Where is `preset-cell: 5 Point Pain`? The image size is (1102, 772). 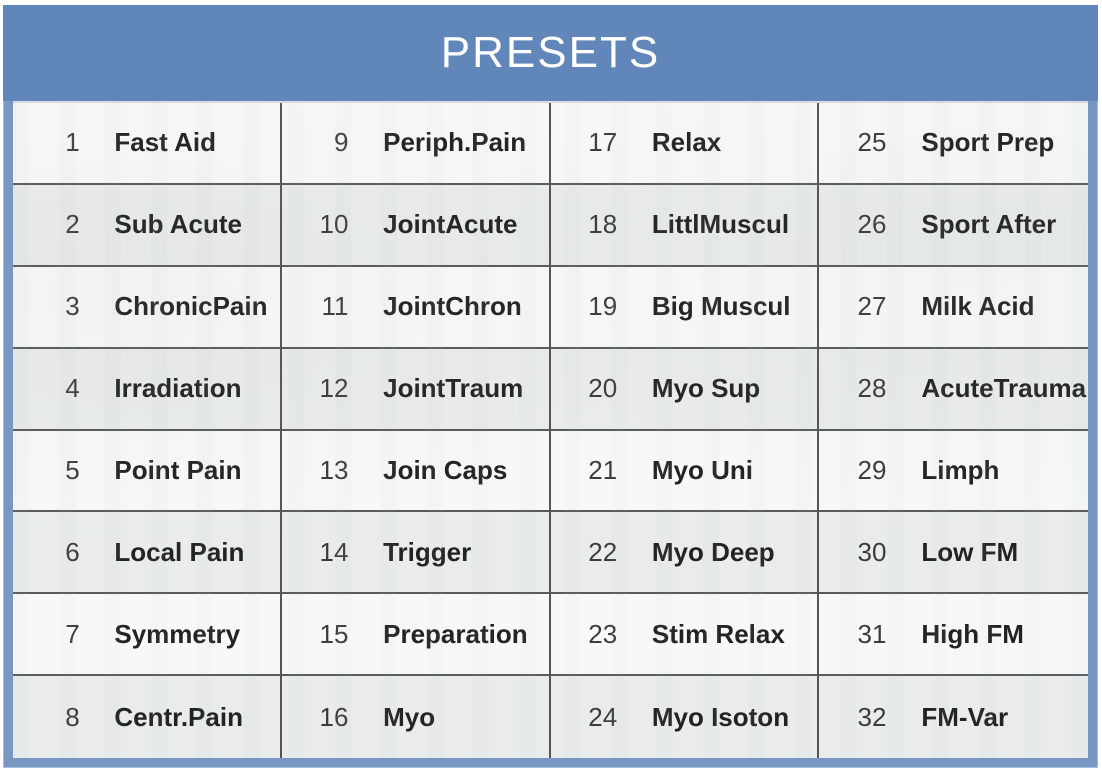 preset-cell: 5 Point Pain is located at coordinates (147, 471).